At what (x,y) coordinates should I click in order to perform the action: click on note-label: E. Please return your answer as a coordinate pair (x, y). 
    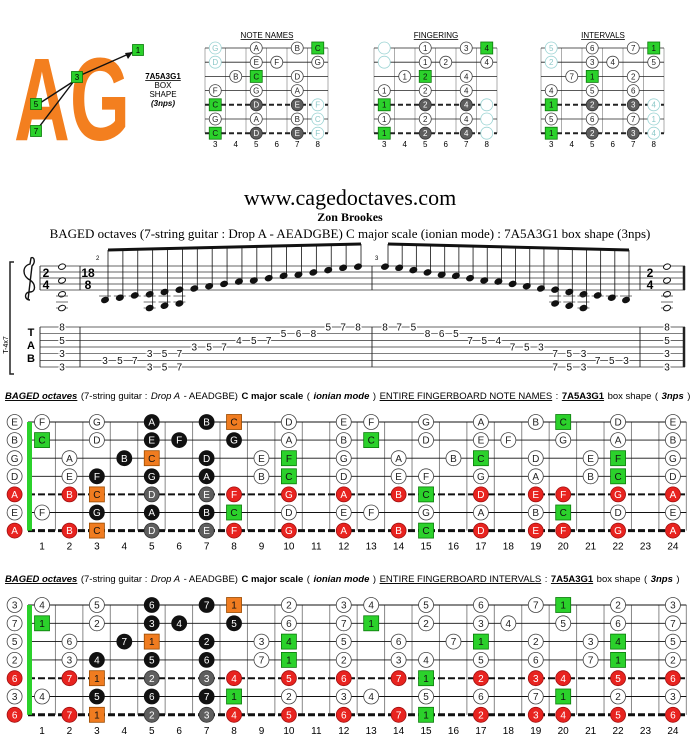
    Looking at the image, I should click on (151, 441).